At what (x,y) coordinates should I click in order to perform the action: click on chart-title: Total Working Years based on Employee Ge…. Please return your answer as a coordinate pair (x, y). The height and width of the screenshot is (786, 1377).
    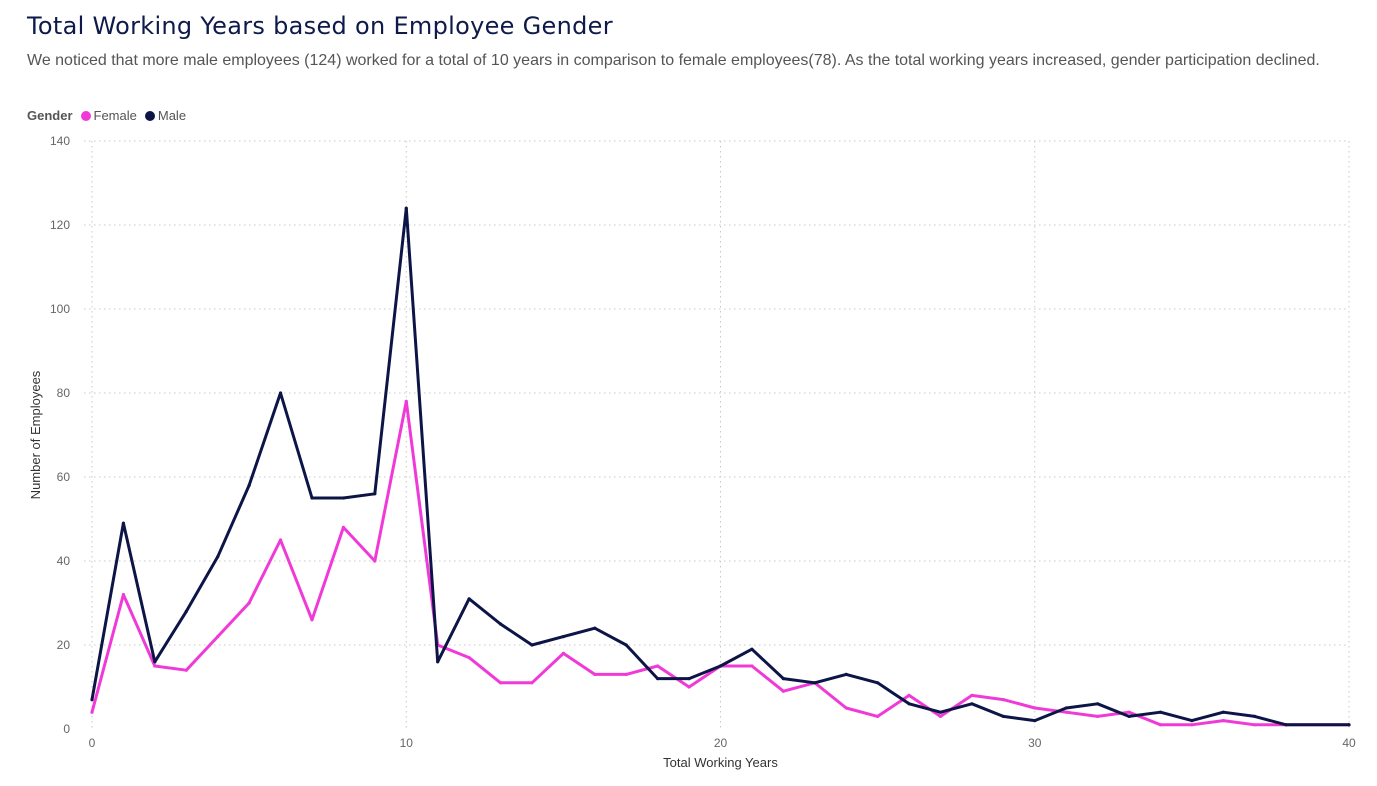
    Looking at the image, I should click on (320, 26).